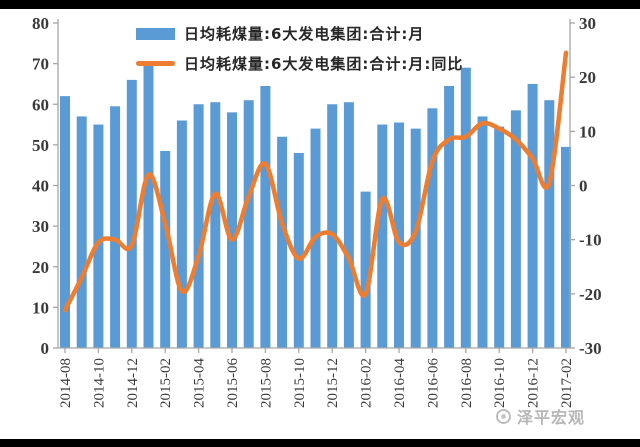  What do you see at coordinates (40, 226) in the screenshot?
I see `y-tick-label-left: 30` at bounding box center [40, 226].